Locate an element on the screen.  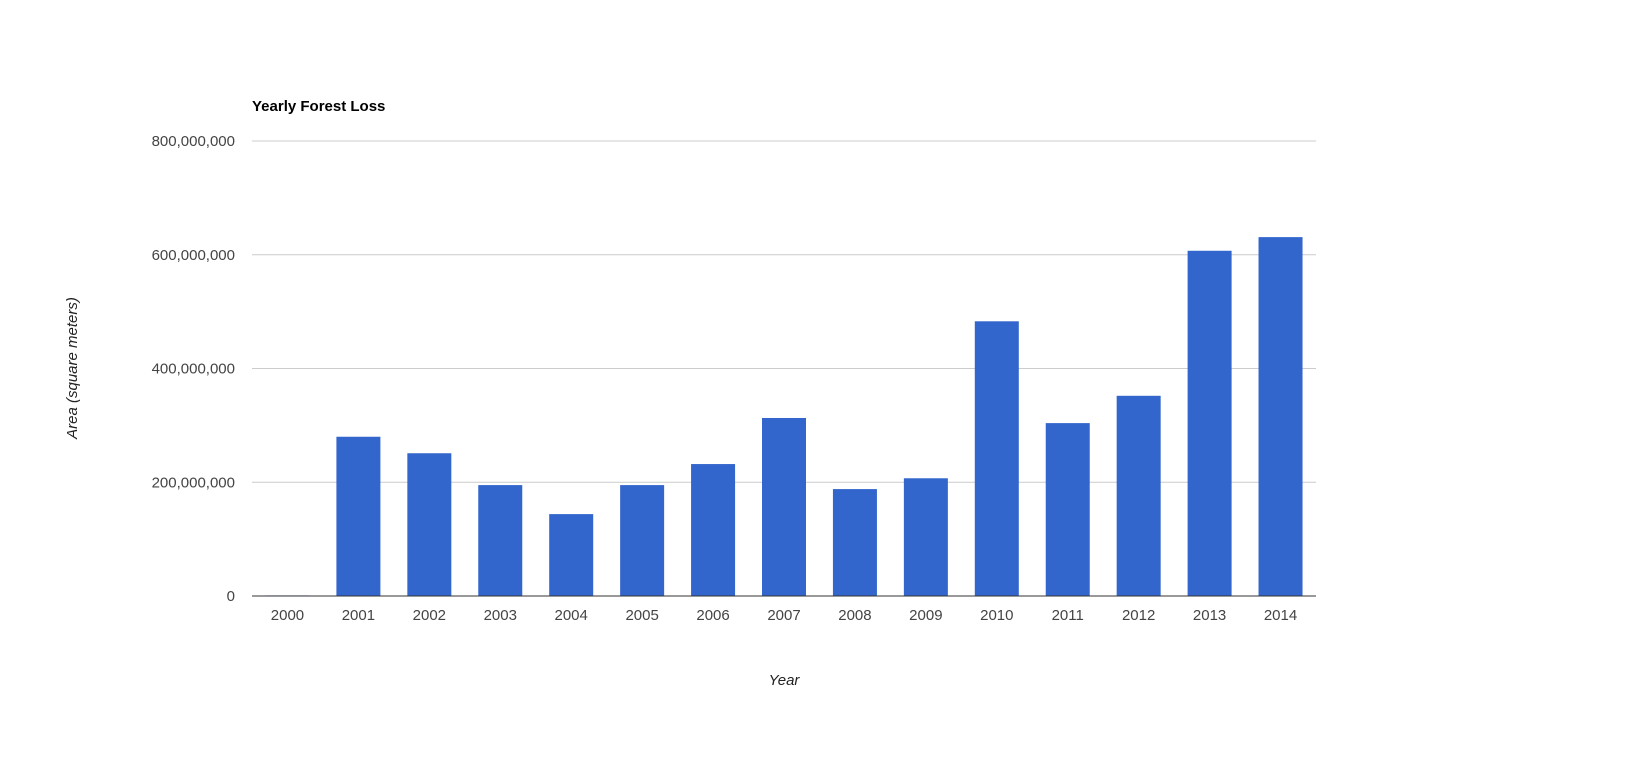
y-tick-label: 200,000,000 is located at coordinates (193, 482).